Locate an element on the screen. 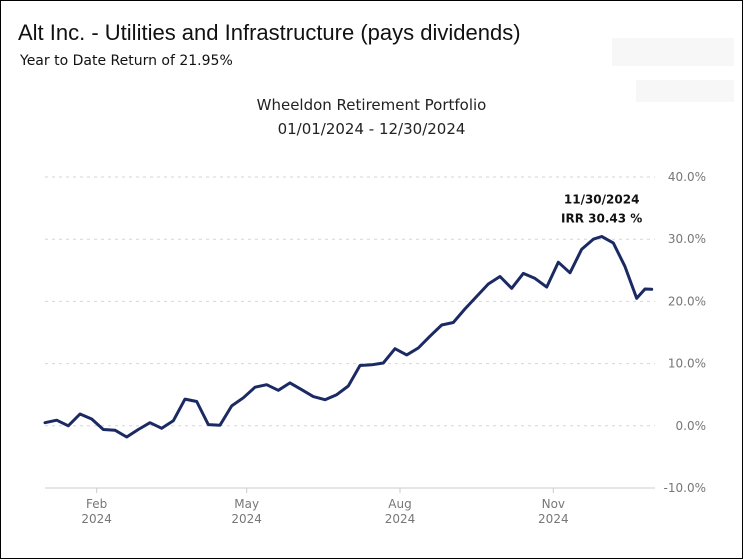  y-tick-label: 20.0% is located at coordinates (687, 301).